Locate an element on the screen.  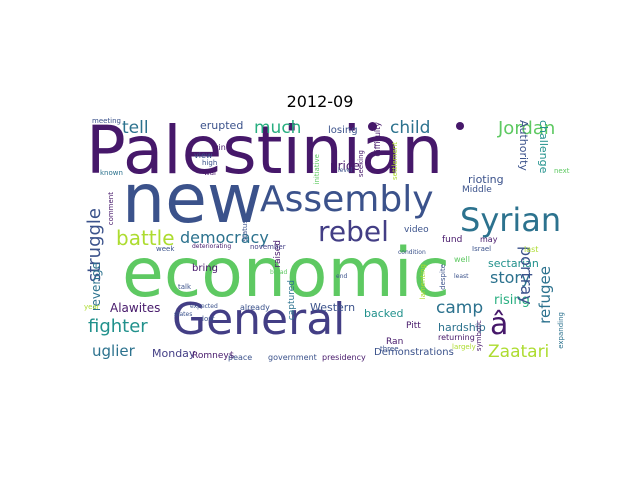
word-condition: condition is located at coordinates (412, 252).